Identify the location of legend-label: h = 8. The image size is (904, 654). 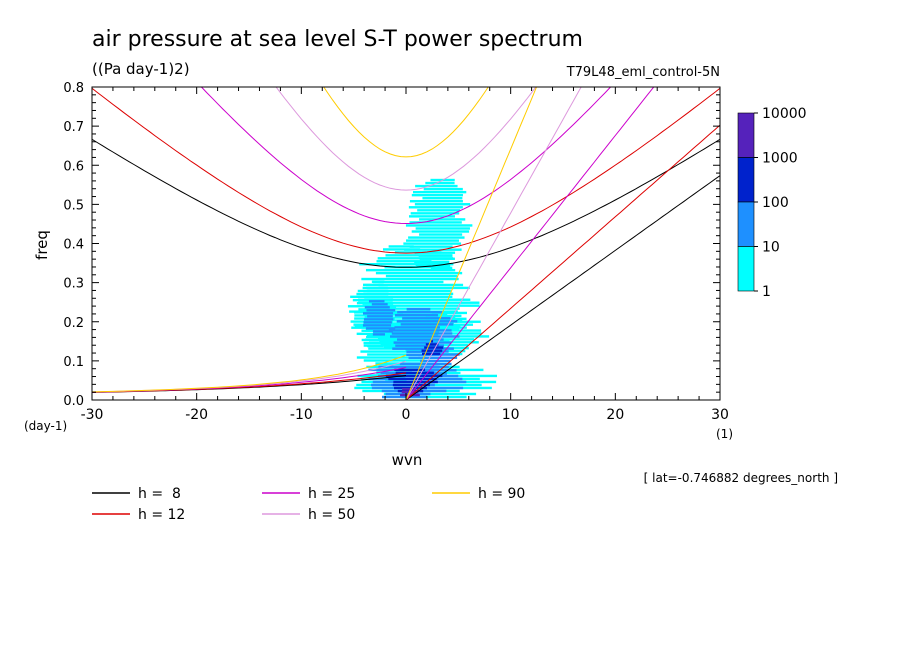
(159, 494).